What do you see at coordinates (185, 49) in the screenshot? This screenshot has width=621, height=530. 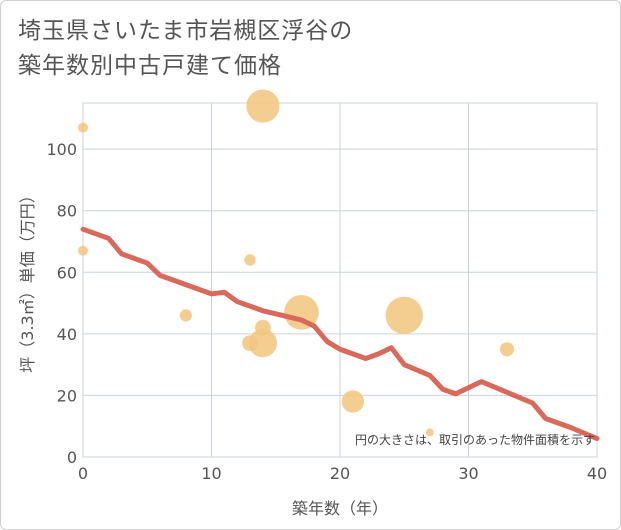 I see `chart-title: 埼玉県さいたま市岩槻区浮谷の 築年数別中古戸建て価格` at bounding box center [185, 49].